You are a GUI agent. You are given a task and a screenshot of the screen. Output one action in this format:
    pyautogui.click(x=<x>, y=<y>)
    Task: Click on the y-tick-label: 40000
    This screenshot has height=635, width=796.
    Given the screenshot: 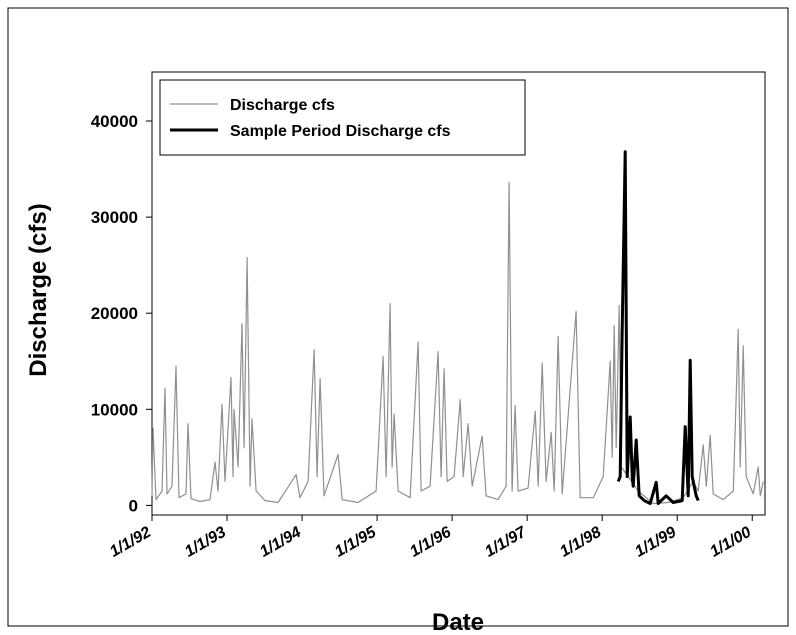 What is the action you would take?
    pyautogui.click(x=114, y=121)
    